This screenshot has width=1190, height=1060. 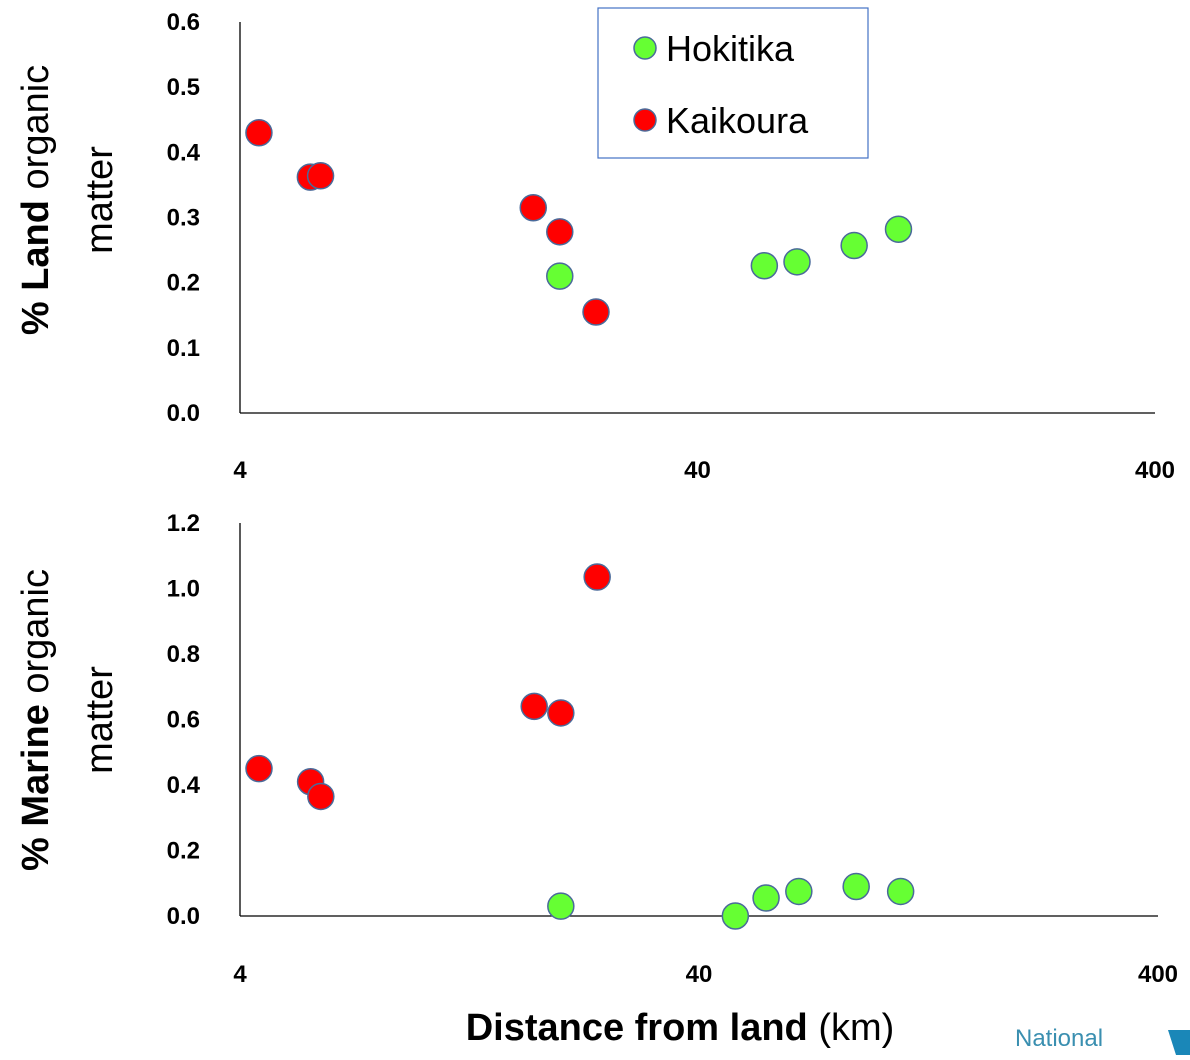 I want to click on logo-text: National, so click(x=1059, y=1038).